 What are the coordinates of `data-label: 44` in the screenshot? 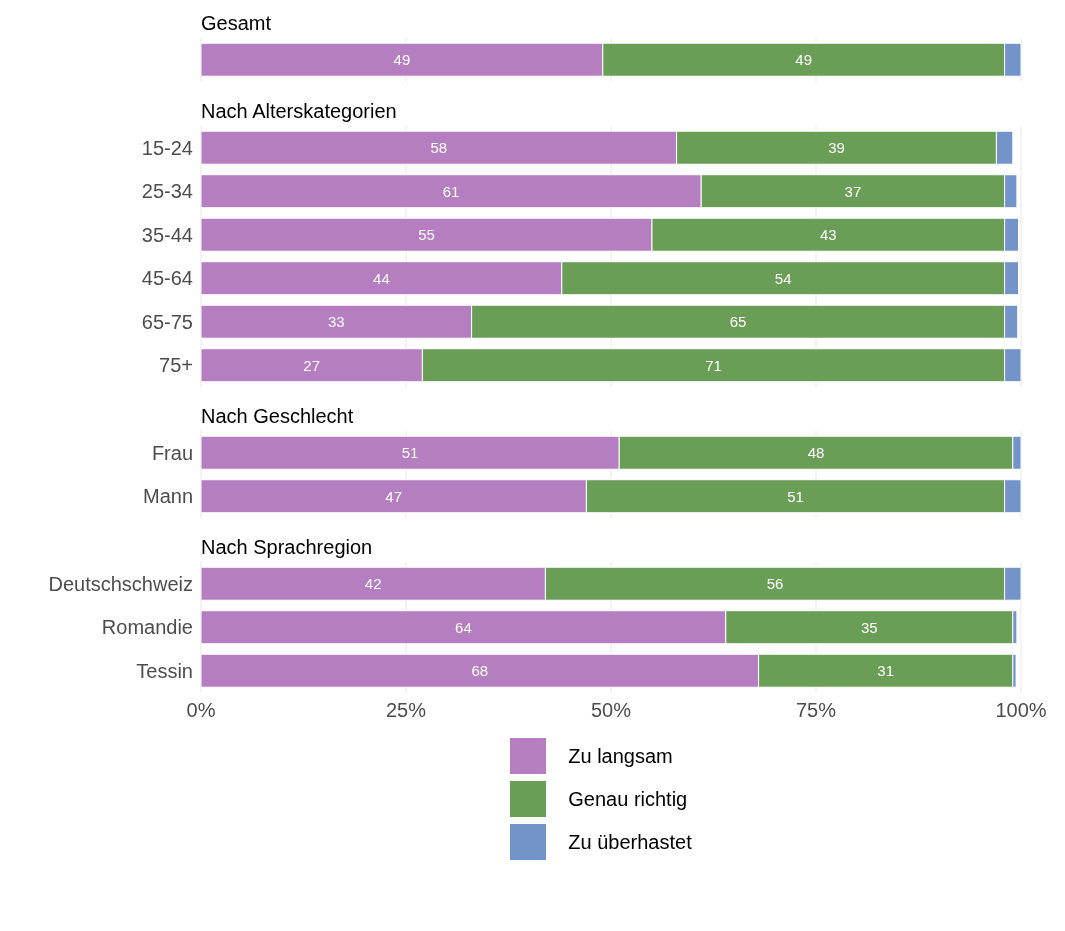 It's located at (381, 278).